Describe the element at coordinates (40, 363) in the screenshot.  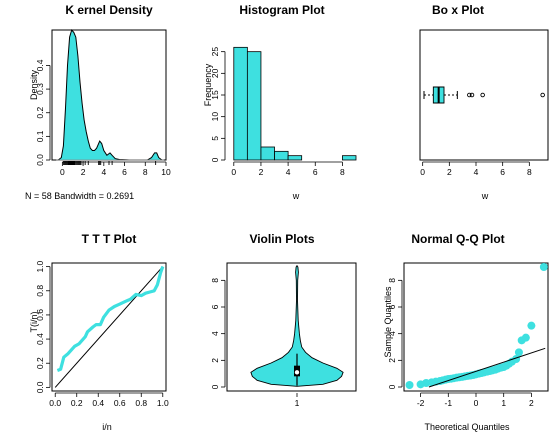
I see `ttt-y-tick-label-1: 0.2` at that location.